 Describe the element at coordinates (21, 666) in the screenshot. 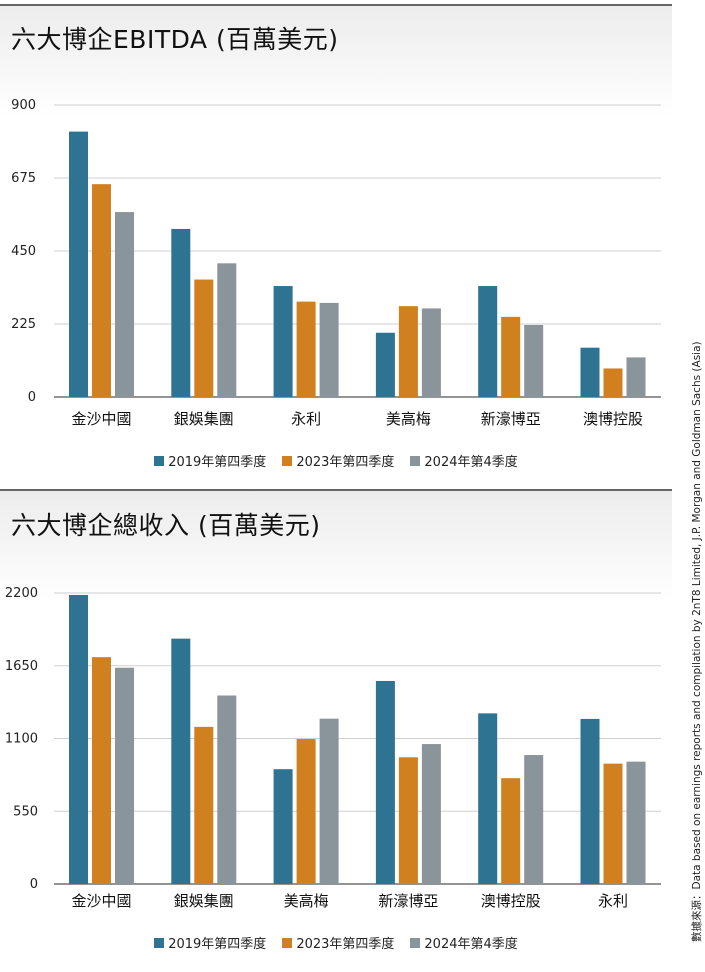

I see `y-tick-label: 1650` at that location.